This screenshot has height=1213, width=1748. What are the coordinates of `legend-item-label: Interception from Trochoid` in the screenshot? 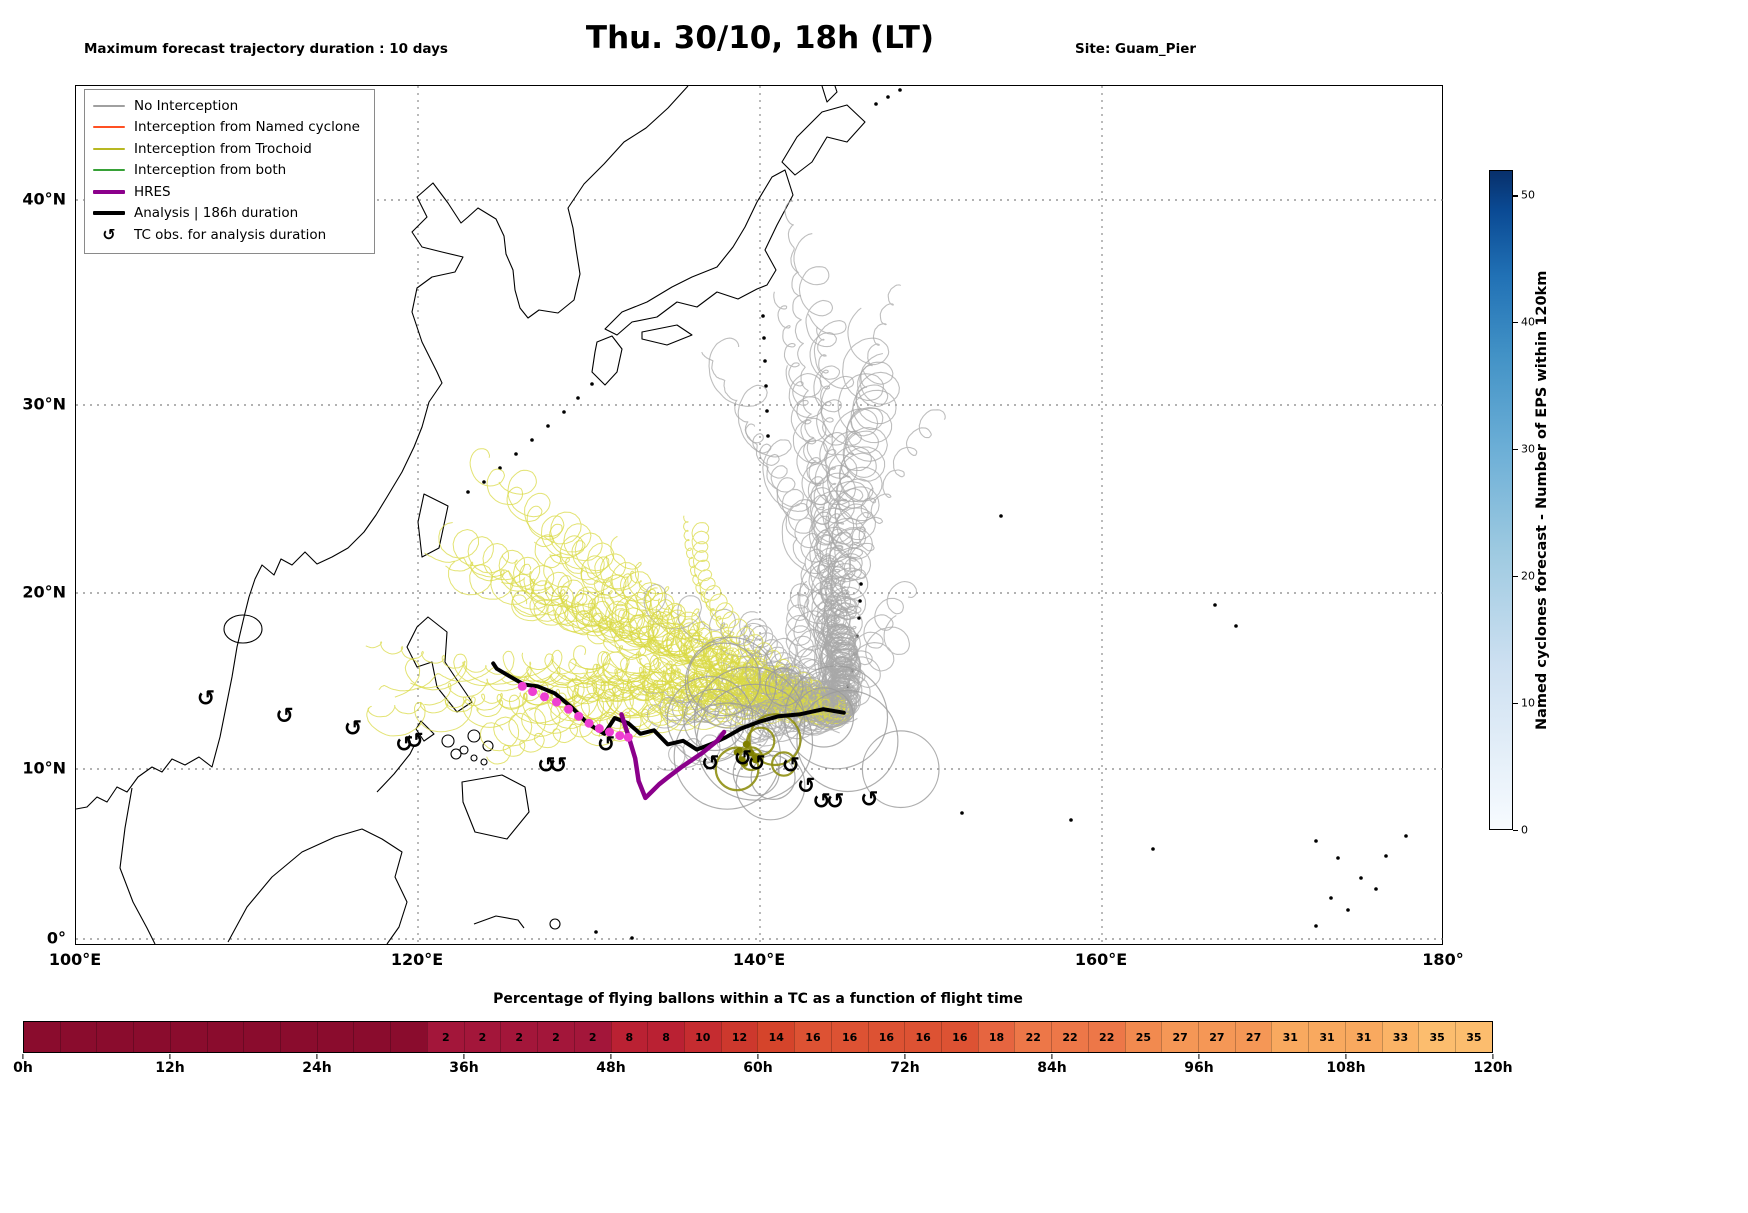 It's located at (223, 148).